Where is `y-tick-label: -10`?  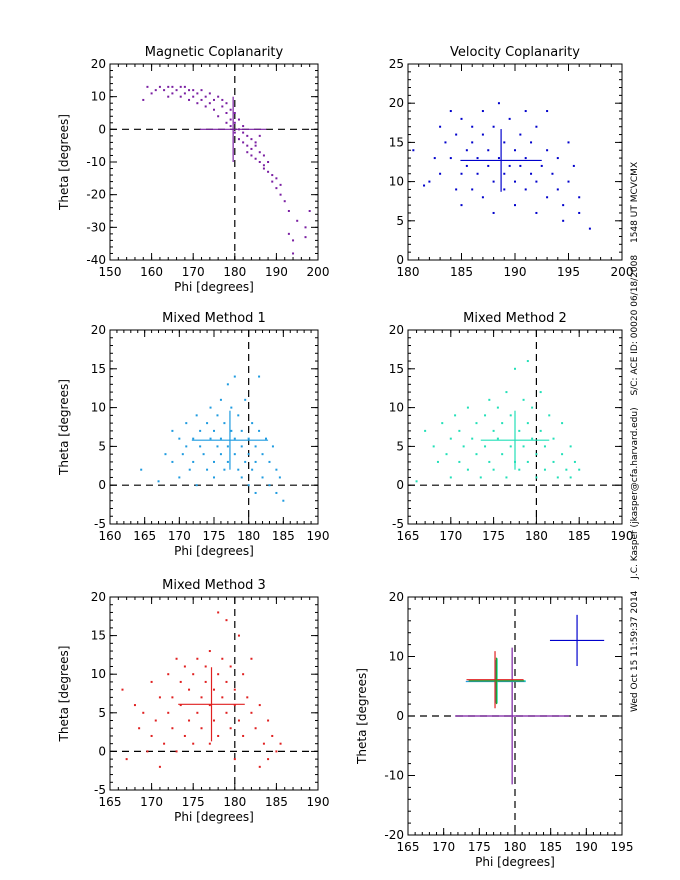 y-tick-label: -10 is located at coordinates (394, 776).